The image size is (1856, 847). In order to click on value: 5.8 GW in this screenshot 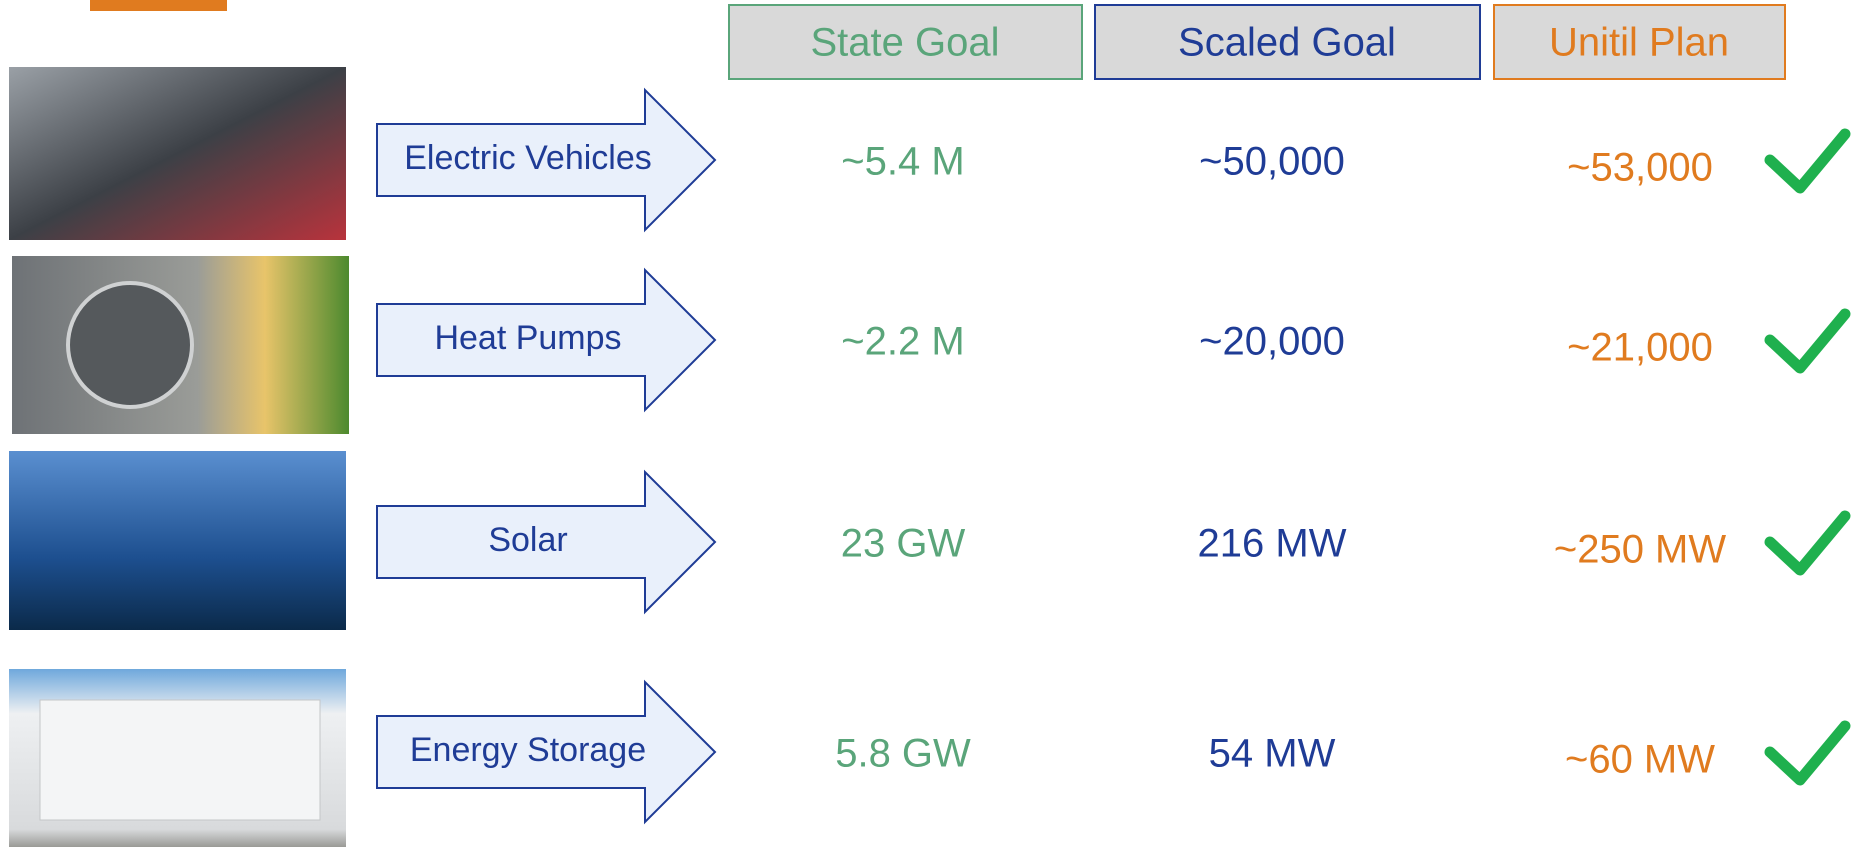, I will do `click(903, 754)`.